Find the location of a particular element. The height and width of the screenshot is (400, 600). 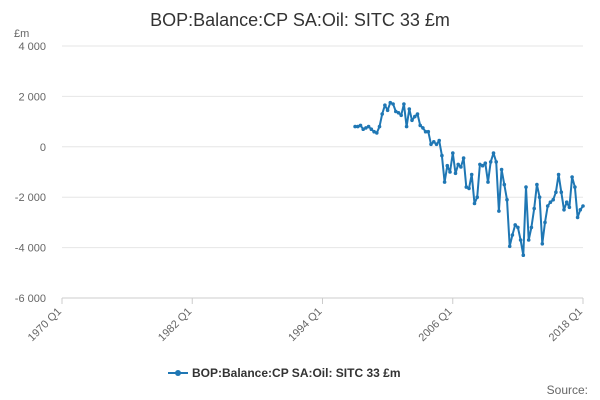

x-axis-ticks: 1970 Q1 1982 Q1 1994 Q1 2006 Q1 2018 Q1 is located at coordinates (305, 321).